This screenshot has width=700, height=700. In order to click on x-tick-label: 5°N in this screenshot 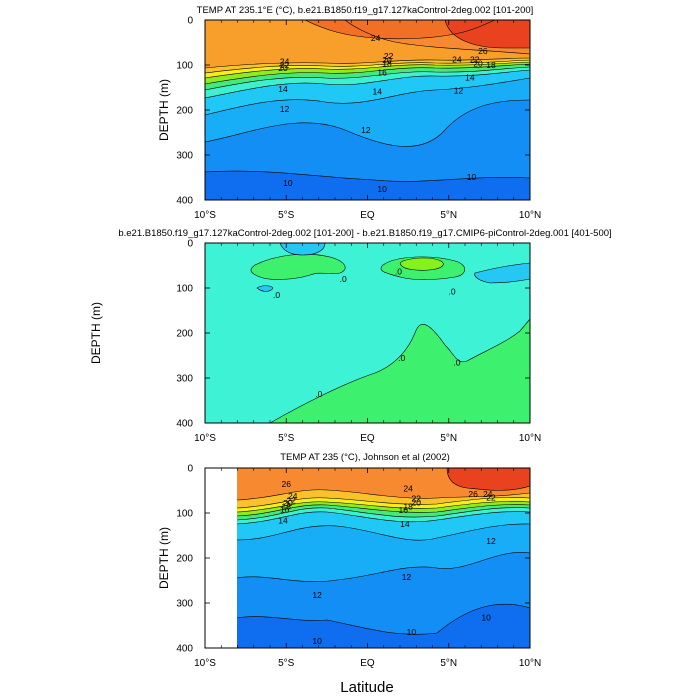, I will do `click(448, 215)`.